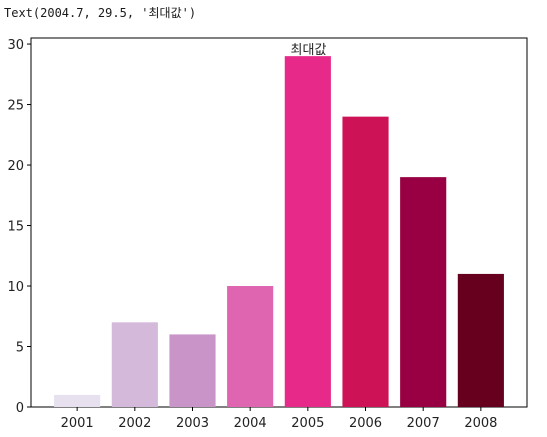 The width and height of the screenshot is (547, 437). Describe the element at coordinates (480, 340) in the screenshot. I see `bar-2008` at that location.